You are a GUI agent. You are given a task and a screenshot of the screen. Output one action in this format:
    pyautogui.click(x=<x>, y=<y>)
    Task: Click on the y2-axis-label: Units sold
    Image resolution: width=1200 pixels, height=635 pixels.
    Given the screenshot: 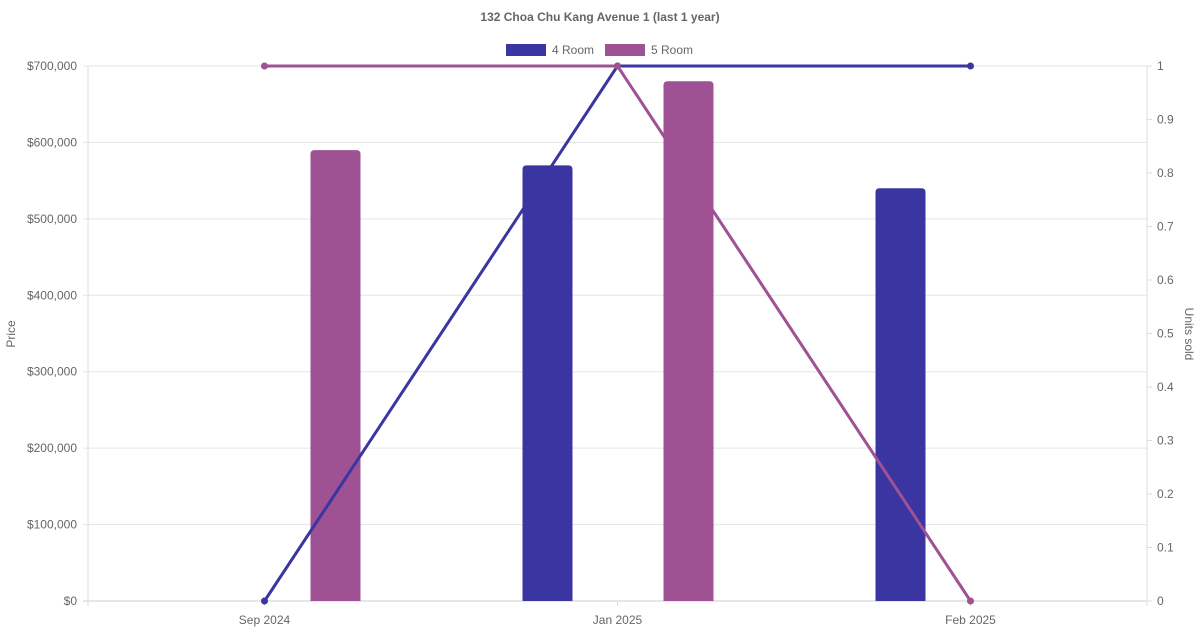 What is the action you would take?
    pyautogui.click(x=1189, y=334)
    